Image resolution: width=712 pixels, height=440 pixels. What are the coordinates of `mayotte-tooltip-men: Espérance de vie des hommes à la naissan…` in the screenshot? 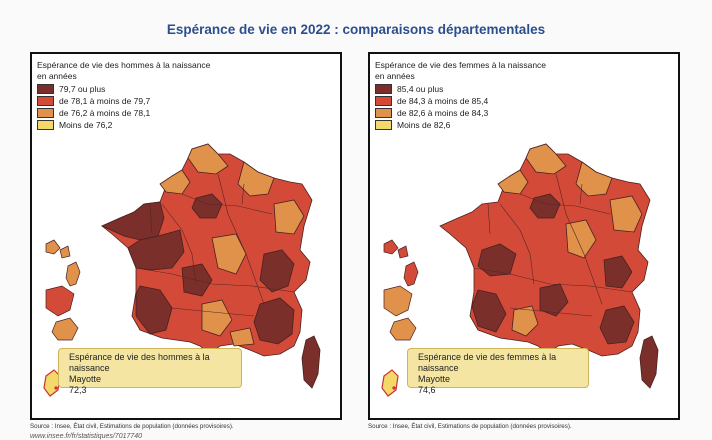 It's located at (150, 371).